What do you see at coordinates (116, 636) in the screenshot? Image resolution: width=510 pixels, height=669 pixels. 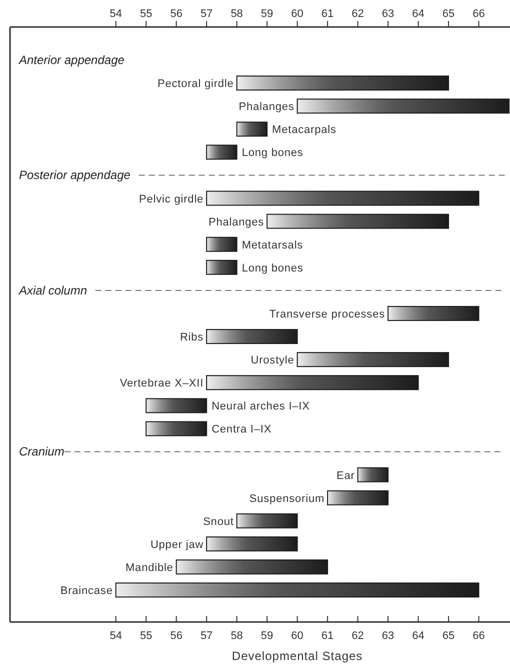 I see `x-tick-label: 54` at bounding box center [116, 636].